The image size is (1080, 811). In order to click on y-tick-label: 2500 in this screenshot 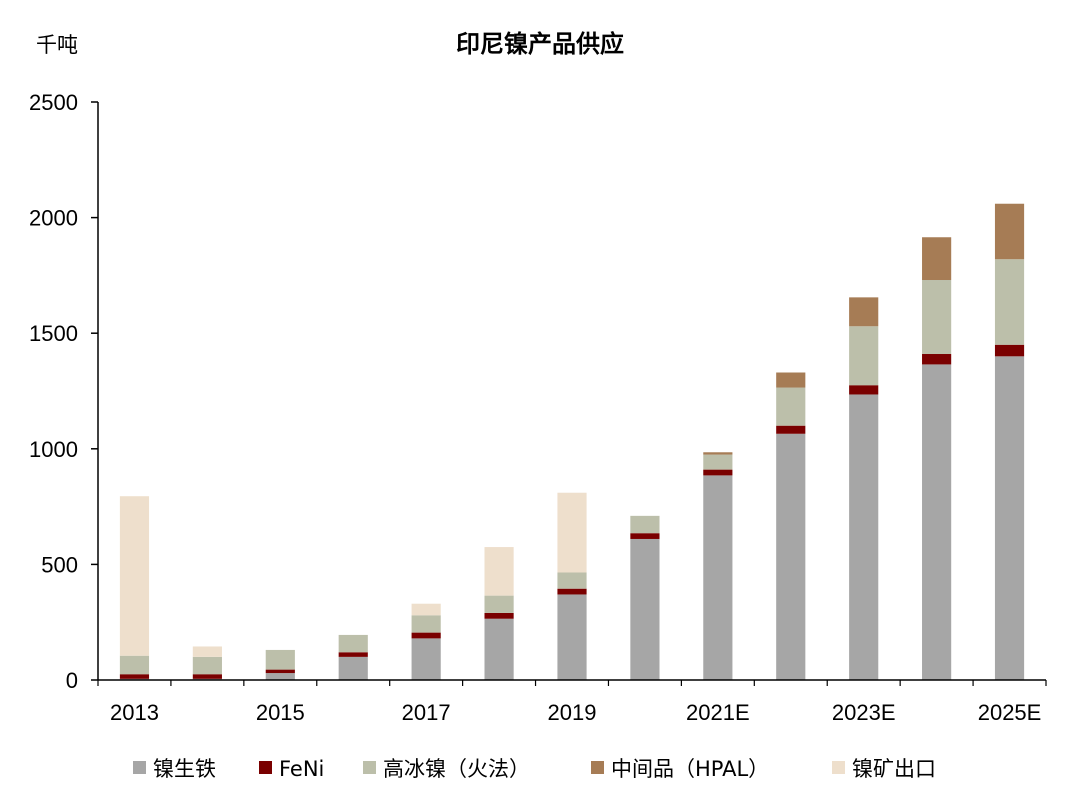, I will do `click(53, 102)`.